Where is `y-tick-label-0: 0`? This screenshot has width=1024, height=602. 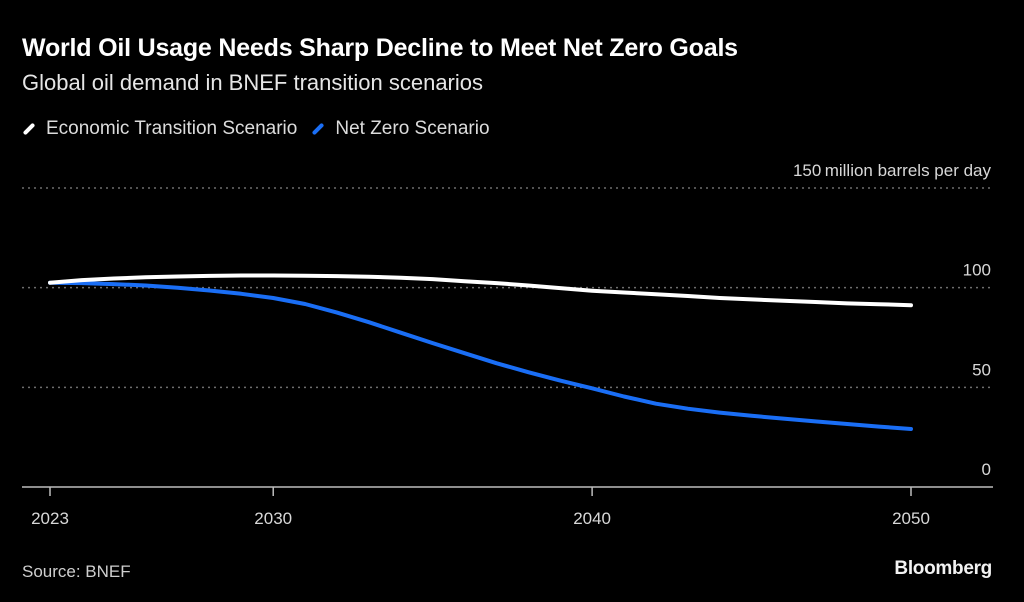
y-tick-label-0: 0 is located at coordinates (986, 469).